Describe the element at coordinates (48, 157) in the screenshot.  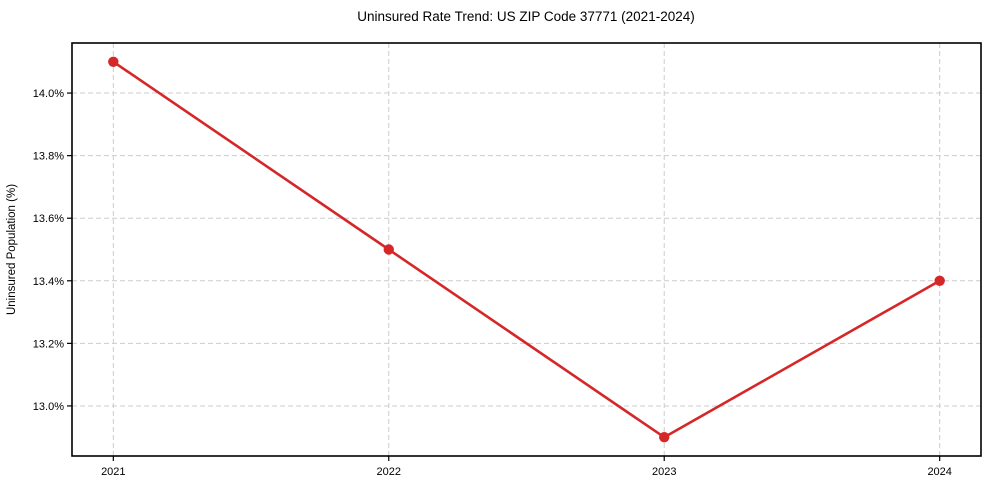
I see `y-tick-label: 13.8%` at that location.